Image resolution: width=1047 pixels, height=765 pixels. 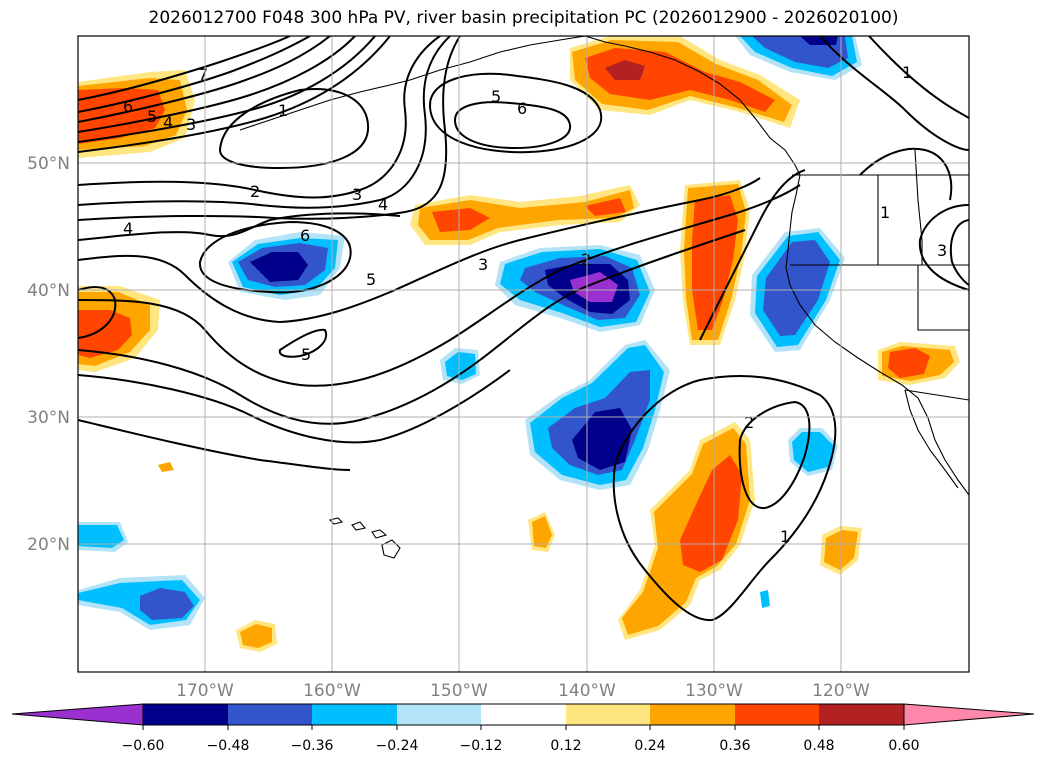 What do you see at coordinates (143, 746) in the screenshot?
I see `colorbar-tick-label-0: −0.60` at bounding box center [143, 746].